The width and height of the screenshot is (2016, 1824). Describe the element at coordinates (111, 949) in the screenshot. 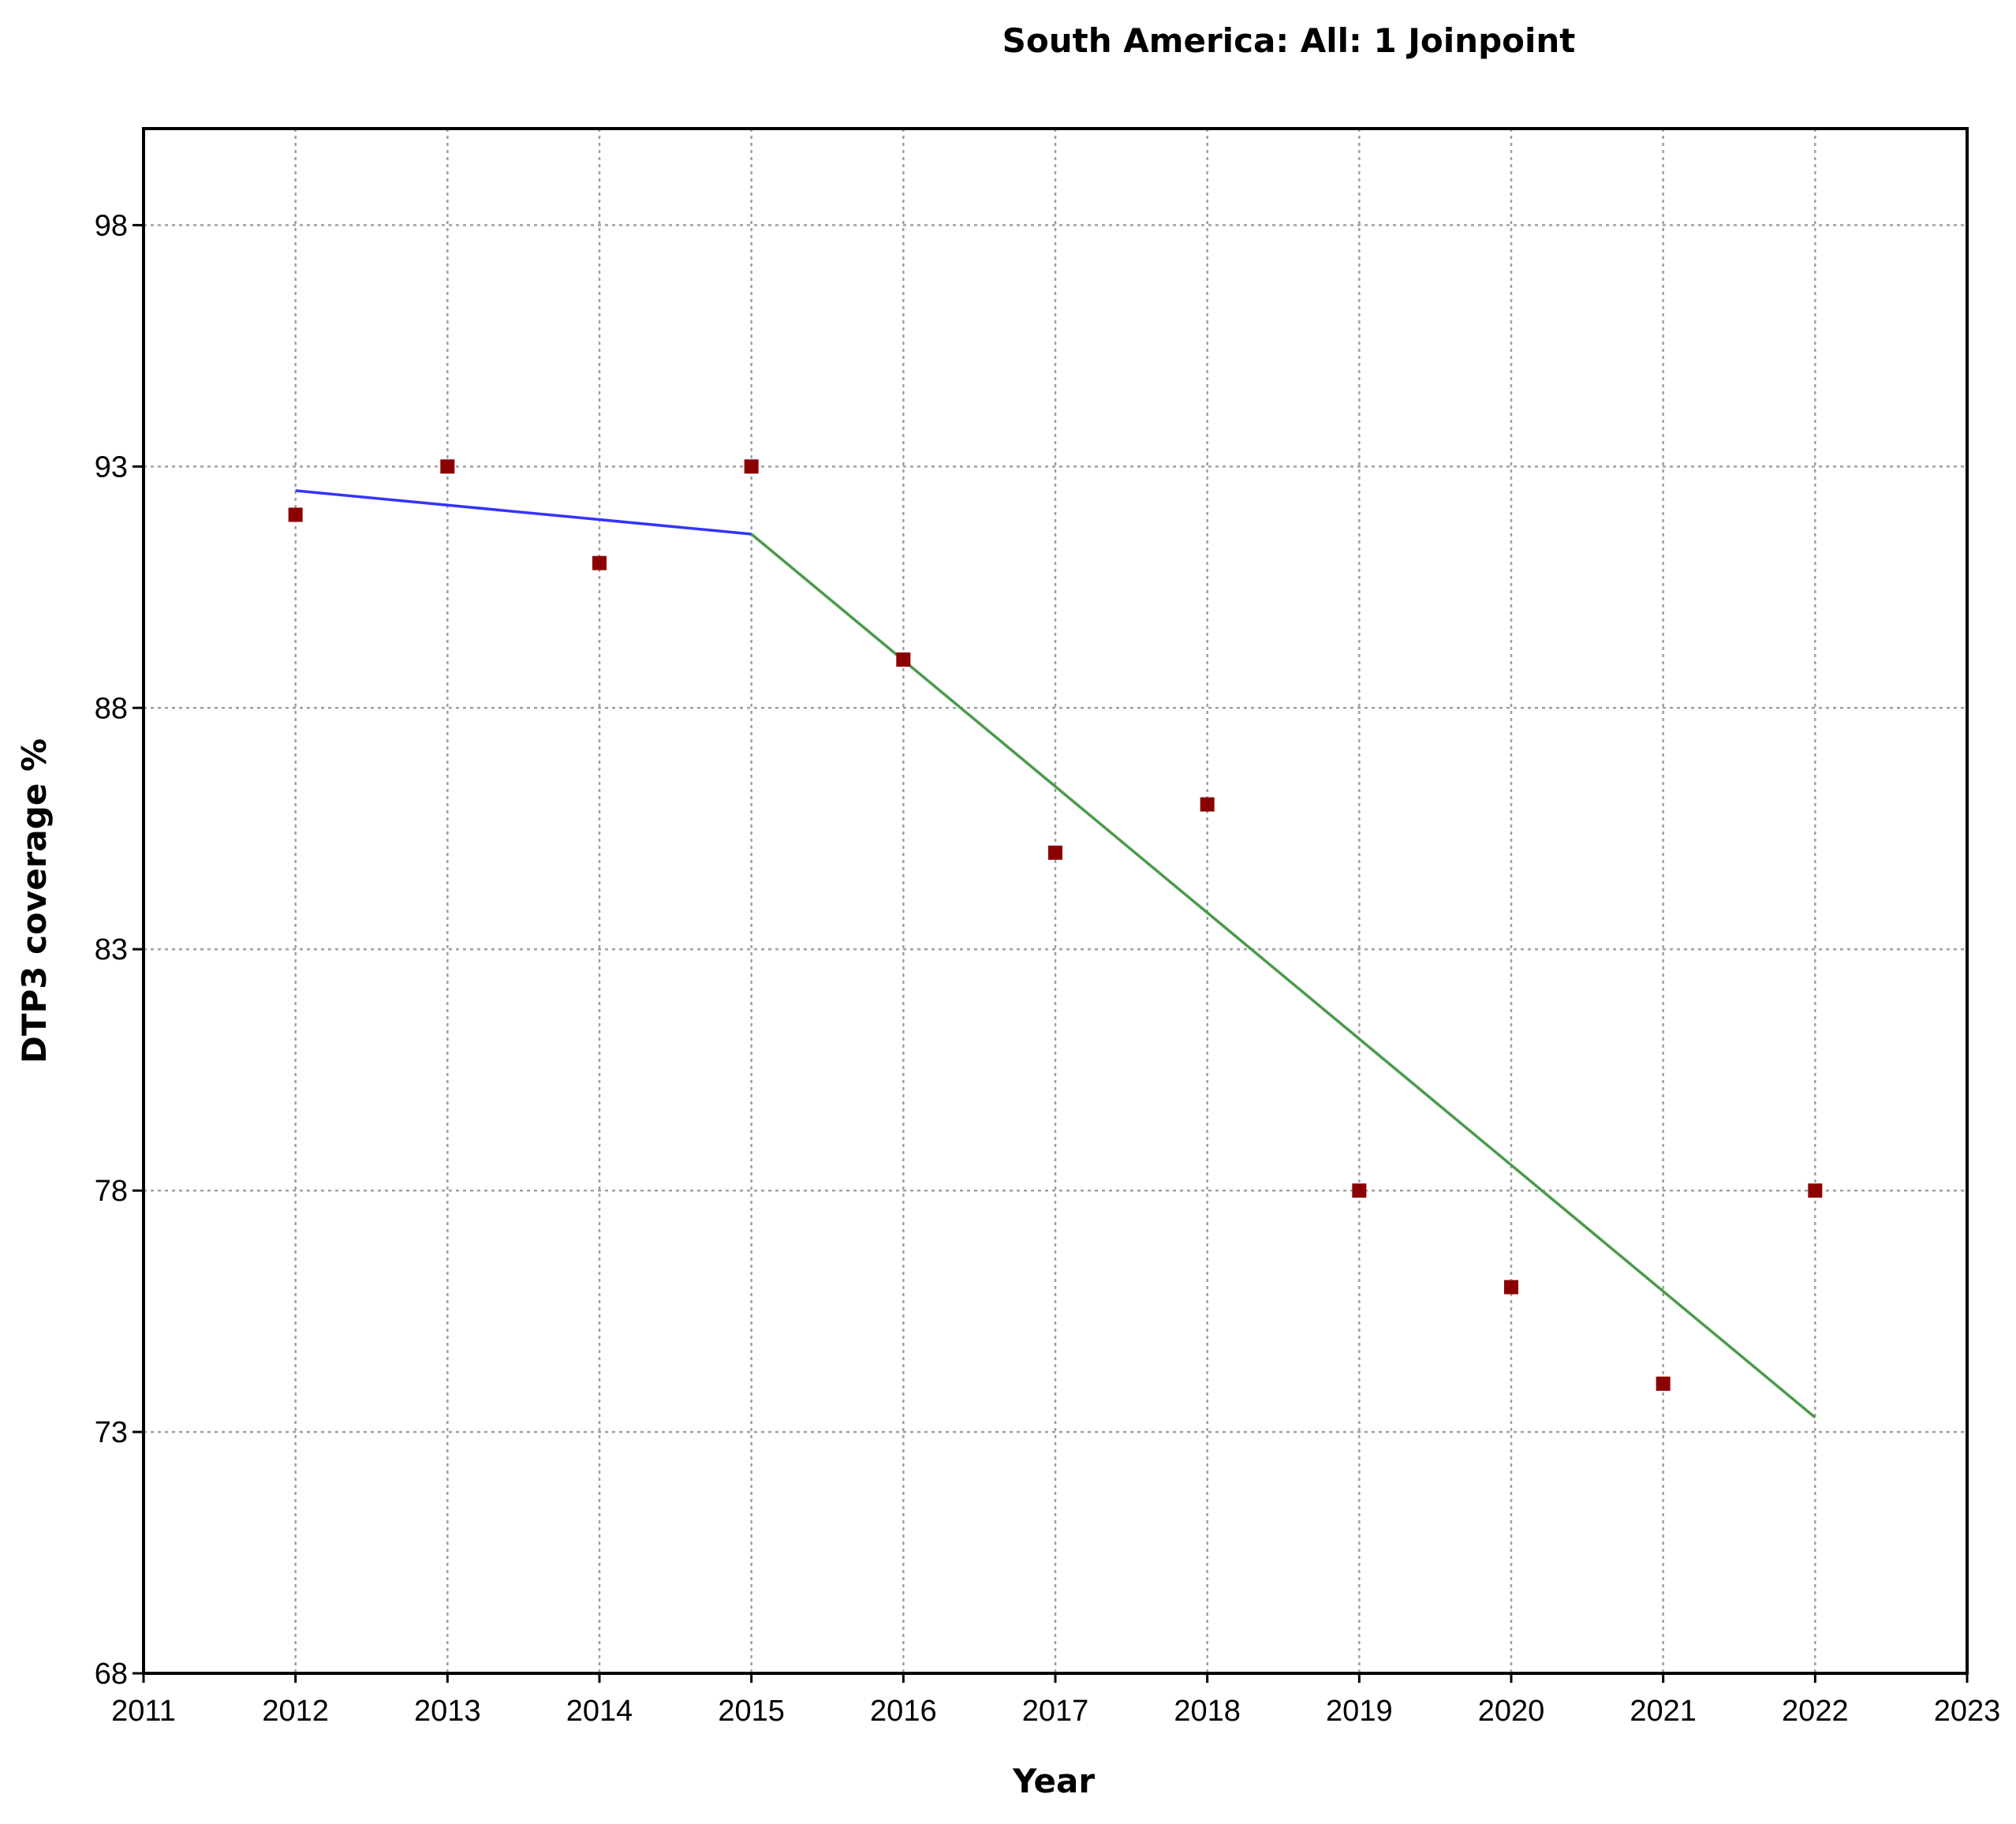

I see `y-tick-label: 83` at that location.